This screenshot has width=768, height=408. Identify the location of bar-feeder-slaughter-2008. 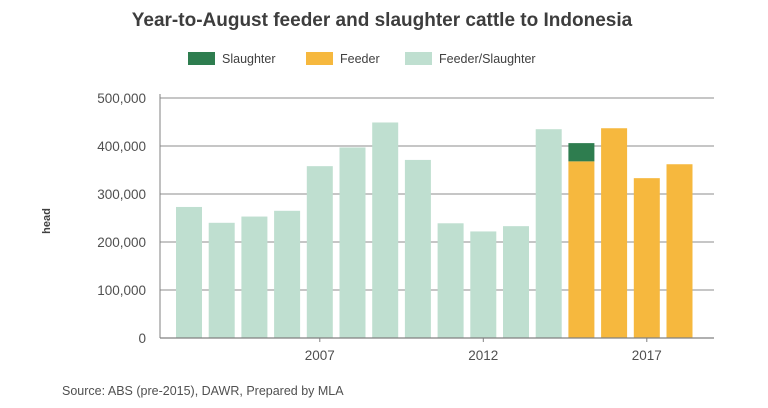
(352, 242).